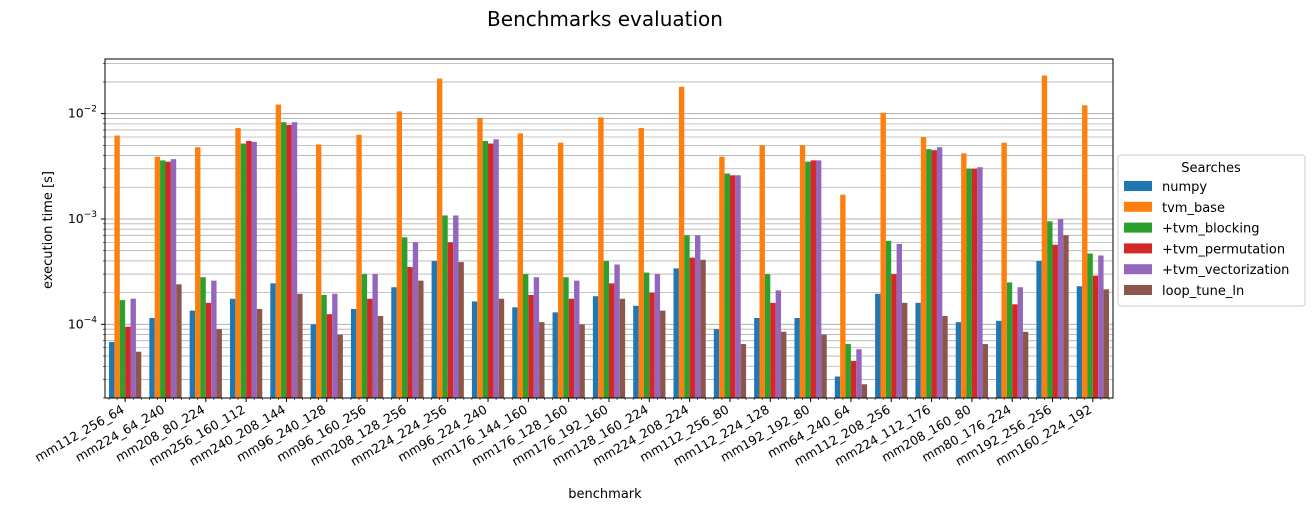 The image size is (1314, 511). I want to click on legend-label: +tvm_blocking, so click(1210, 229).